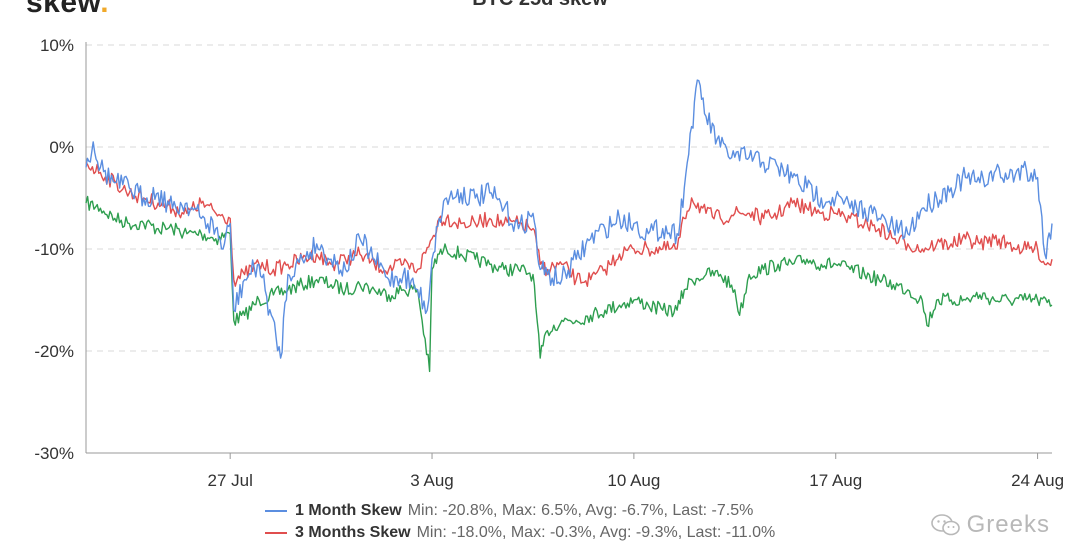 This screenshot has width=1080, height=544. Describe the element at coordinates (276, 511) in the screenshot. I see `legend-swatch-1-month` at that location.